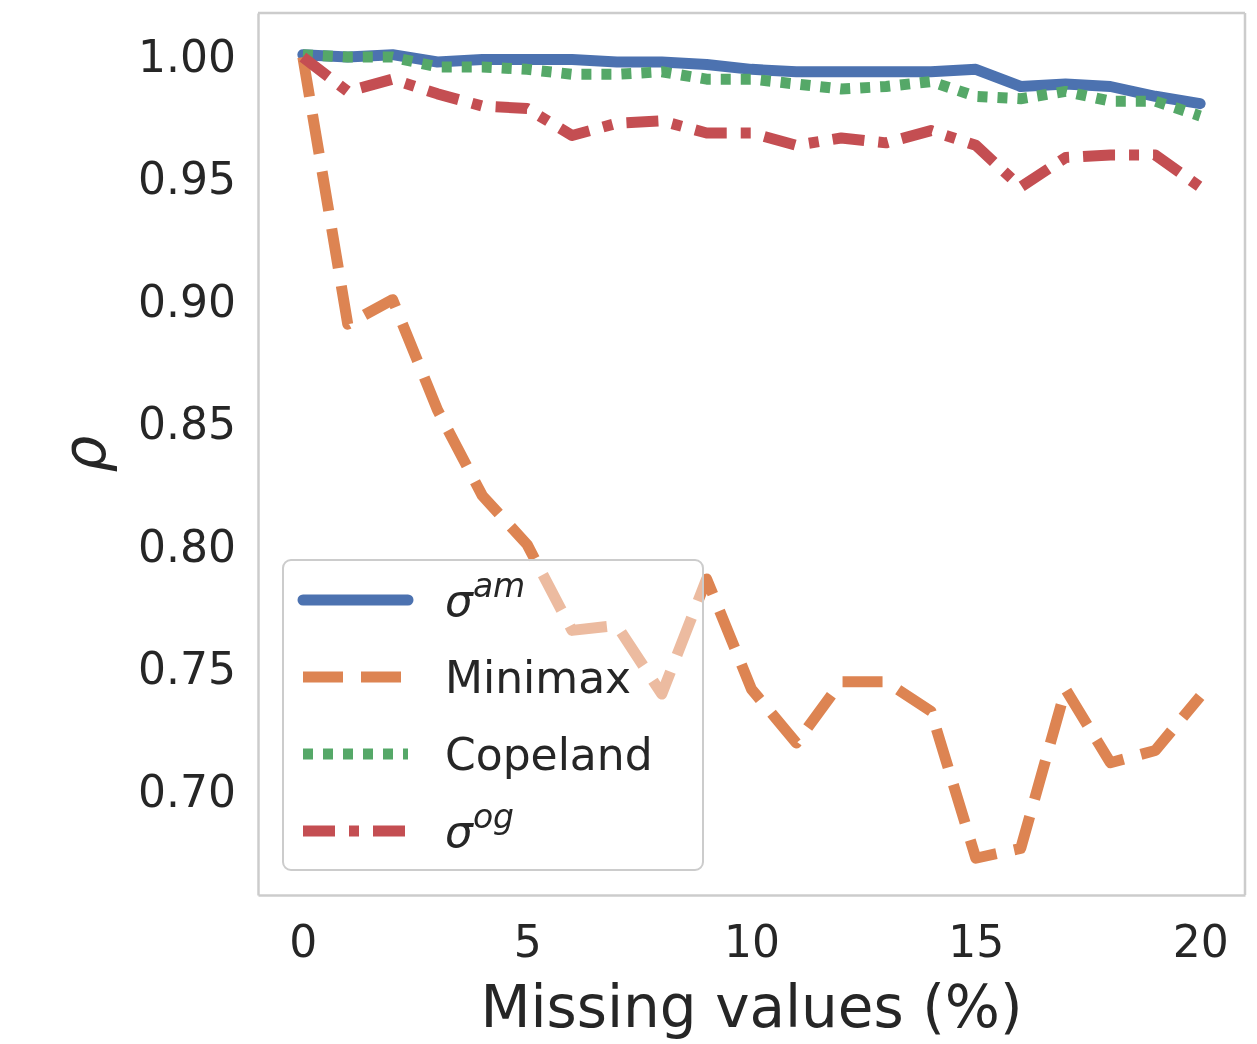  What do you see at coordinates (187, 791) in the screenshot?
I see `y-tick-label: 0.70` at bounding box center [187, 791].